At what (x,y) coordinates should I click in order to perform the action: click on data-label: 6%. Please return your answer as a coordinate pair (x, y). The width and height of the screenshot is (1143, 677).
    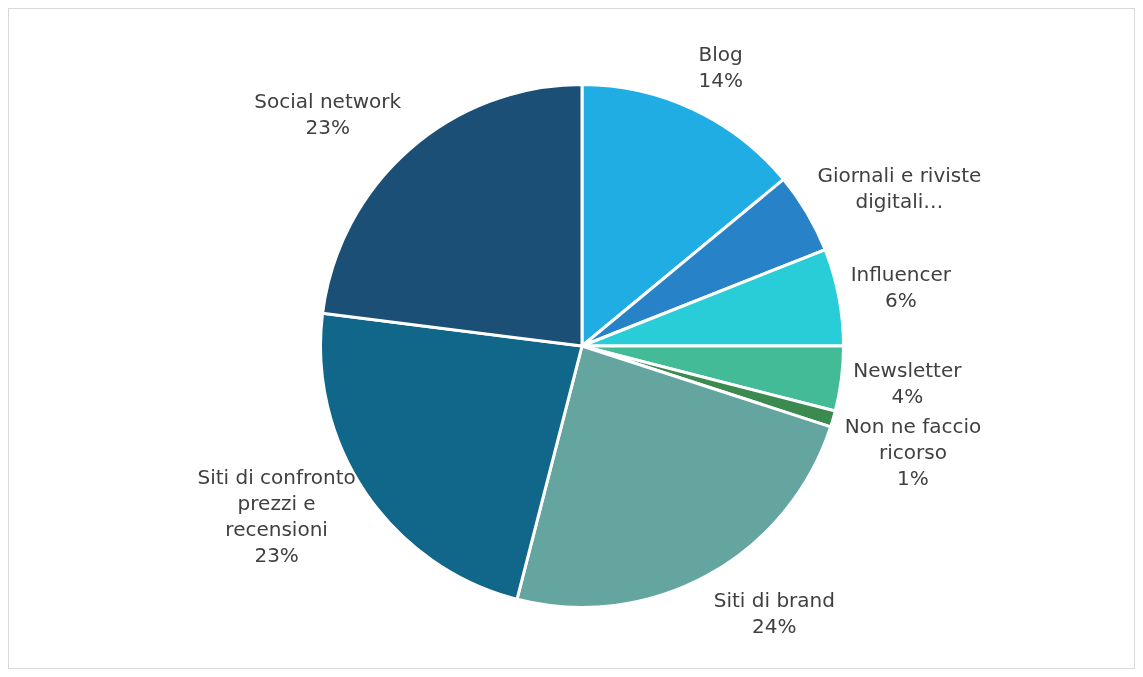
    Looking at the image, I should click on (900, 299).